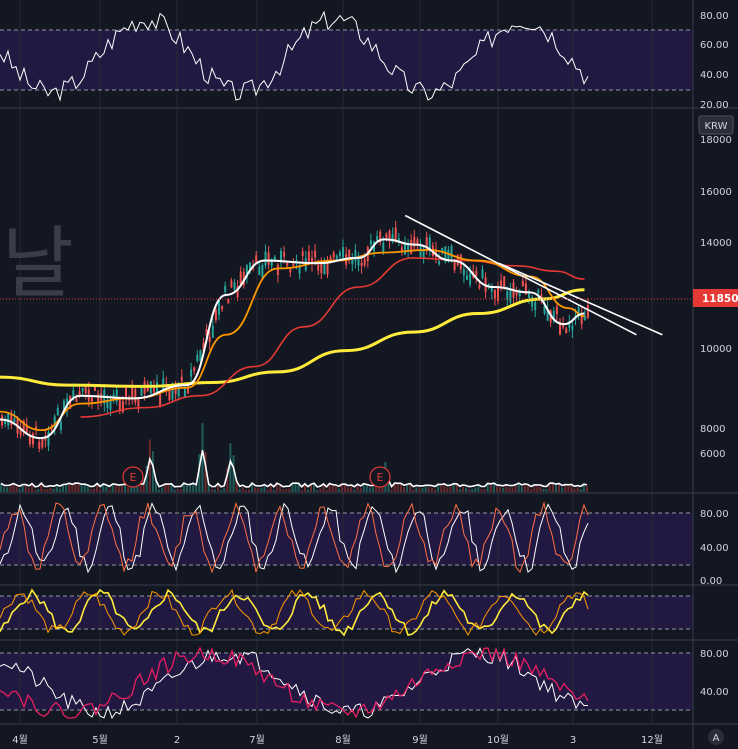 This screenshot has height=749, width=738. I want to click on currency-badge-label: KRW, so click(716, 126).